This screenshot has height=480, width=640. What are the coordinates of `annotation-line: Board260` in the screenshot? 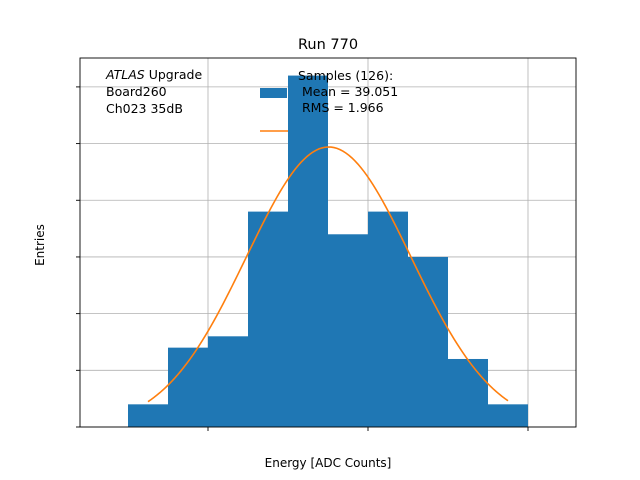 It's located at (136, 91).